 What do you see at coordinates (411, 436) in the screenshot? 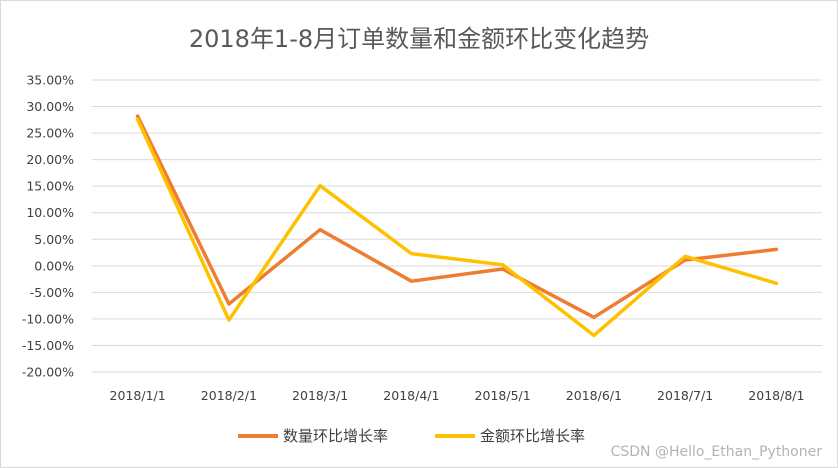
I see `legend: 数量环比增长率 金额环比增长率` at bounding box center [411, 436].